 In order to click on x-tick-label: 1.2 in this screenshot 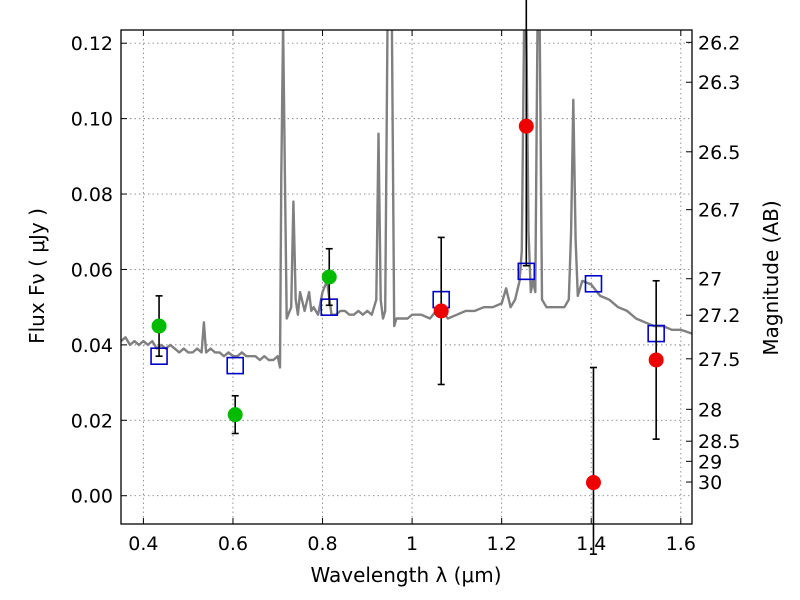, I will do `click(502, 544)`.